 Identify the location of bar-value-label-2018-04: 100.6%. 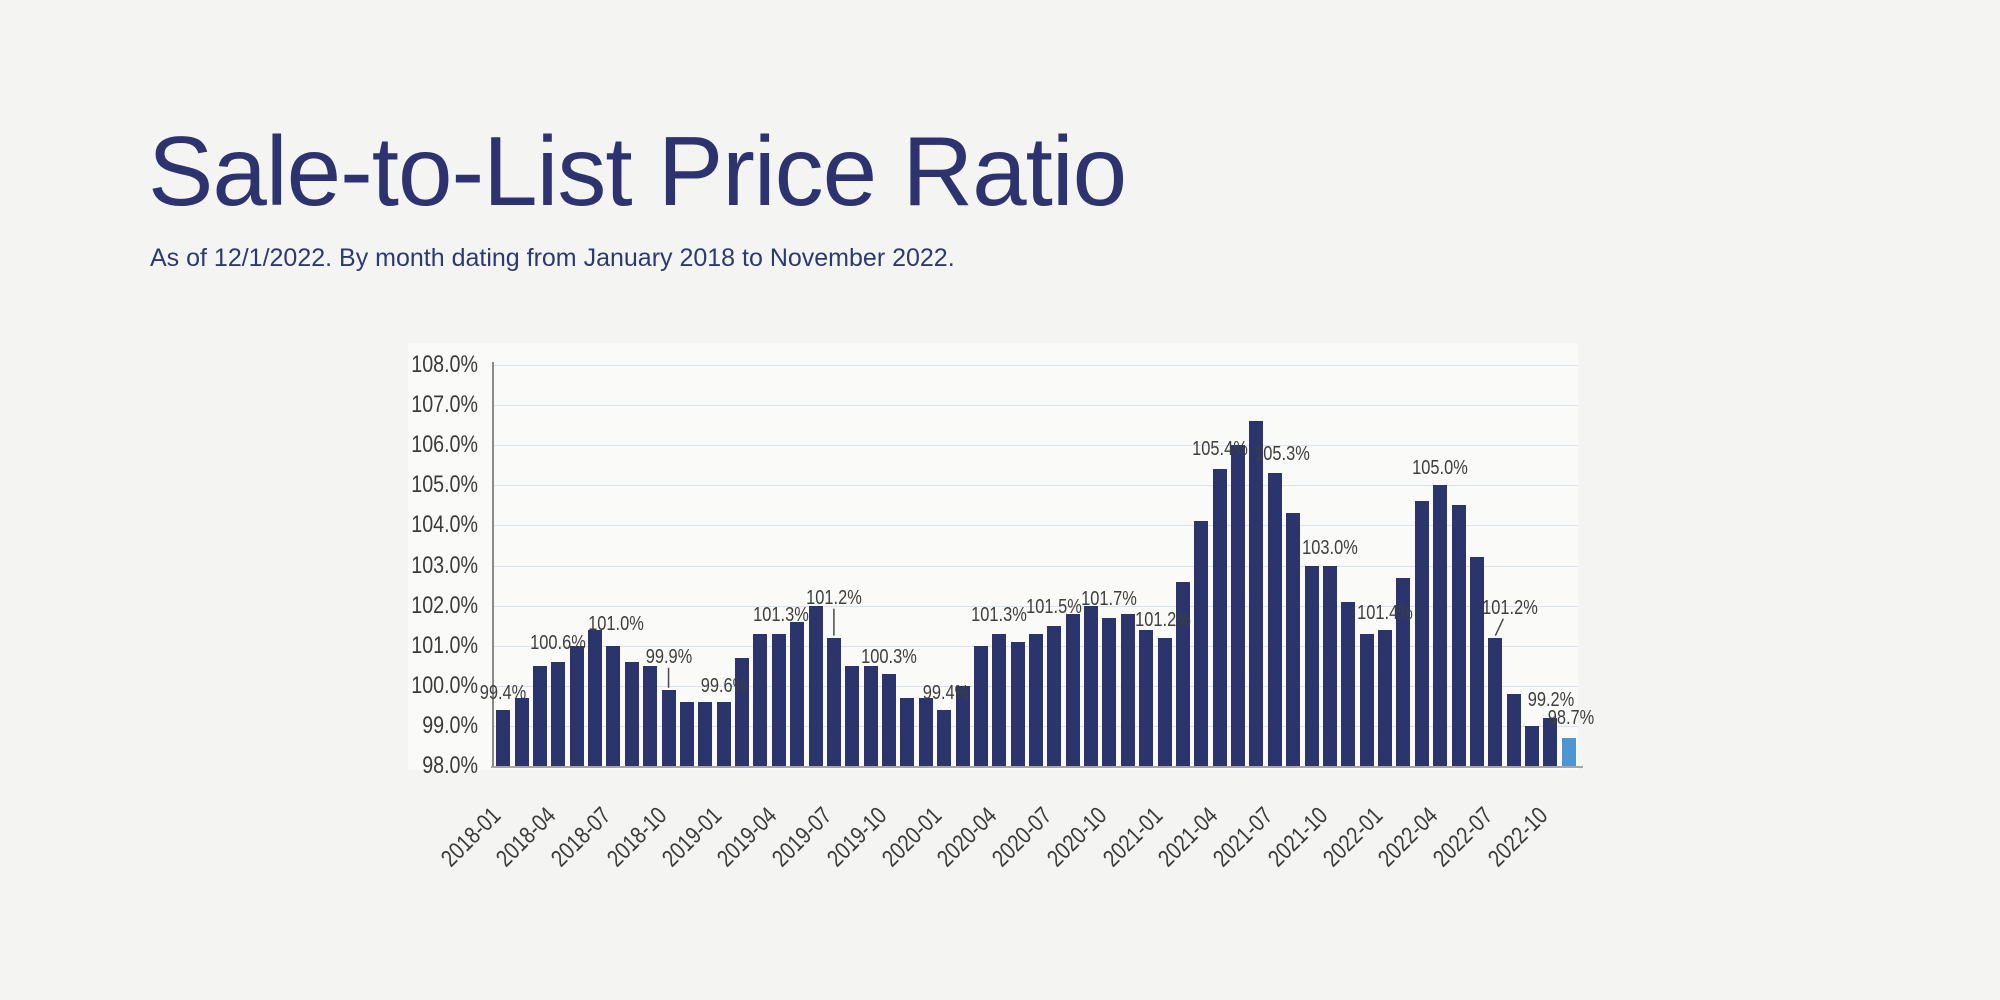
(558, 642).